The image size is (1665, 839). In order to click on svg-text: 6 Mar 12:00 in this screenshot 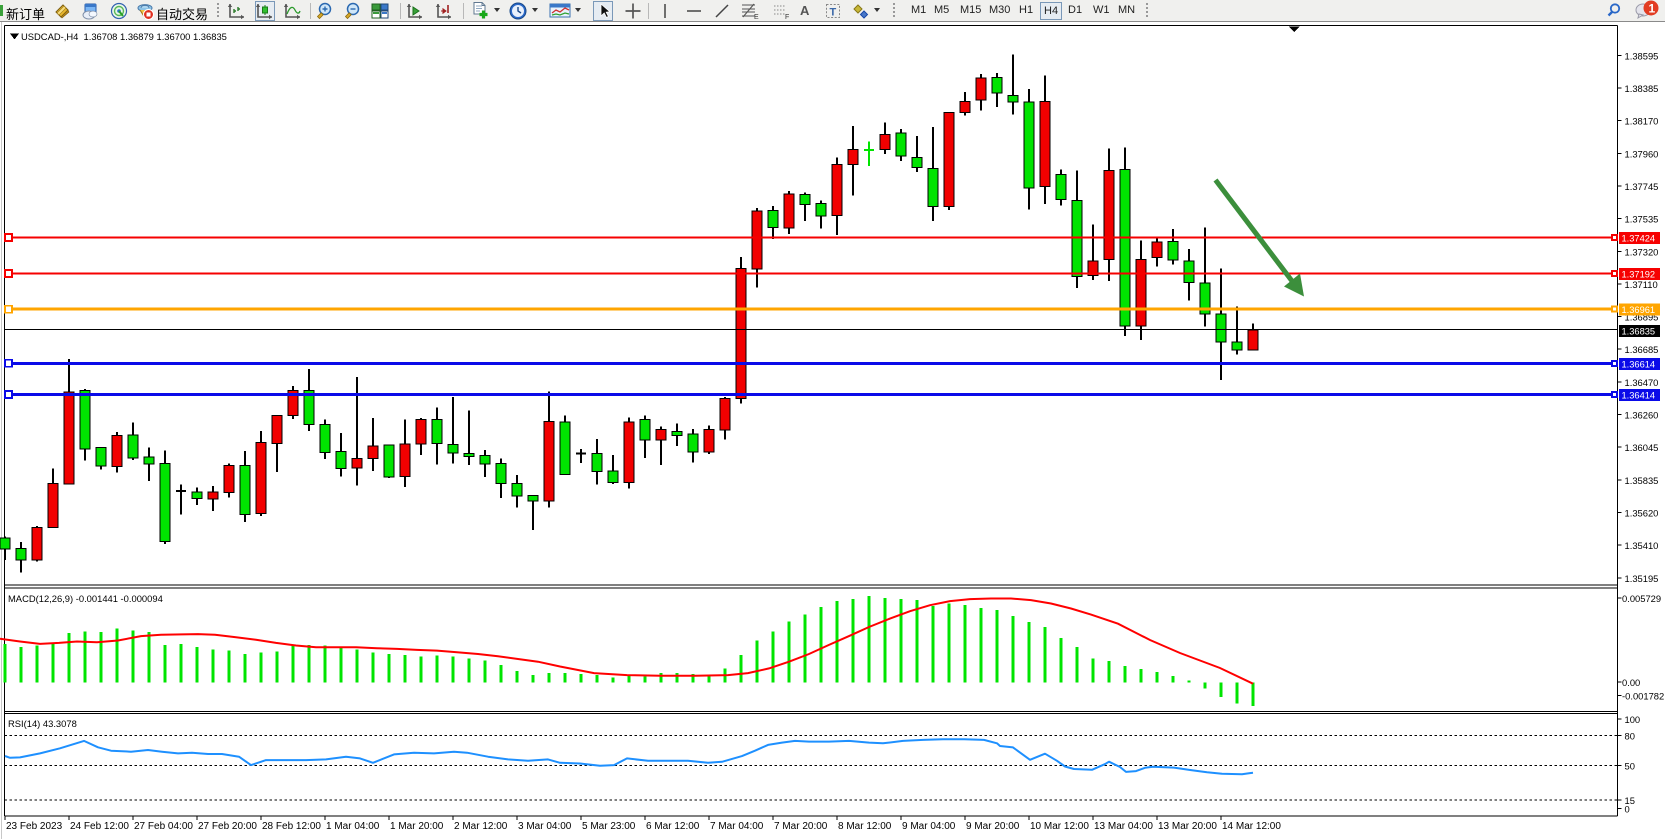, I will do `click(673, 826)`.